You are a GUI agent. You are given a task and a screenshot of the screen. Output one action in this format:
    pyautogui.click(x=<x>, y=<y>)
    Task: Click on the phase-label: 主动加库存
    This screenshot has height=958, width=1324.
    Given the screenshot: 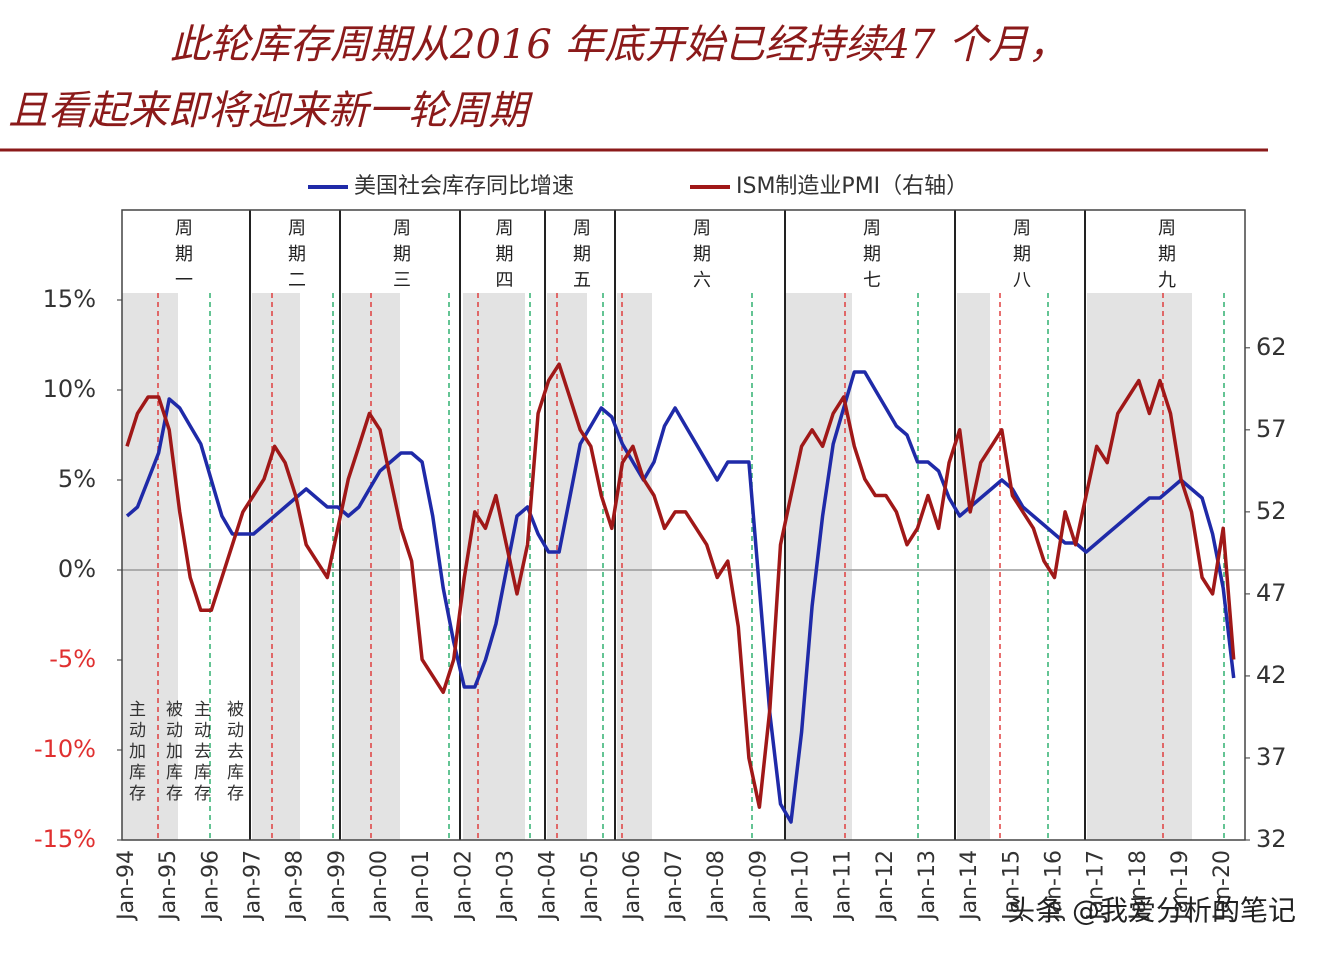 What is the action you would take?
    pyautogui.click(x=135, y=752)
    